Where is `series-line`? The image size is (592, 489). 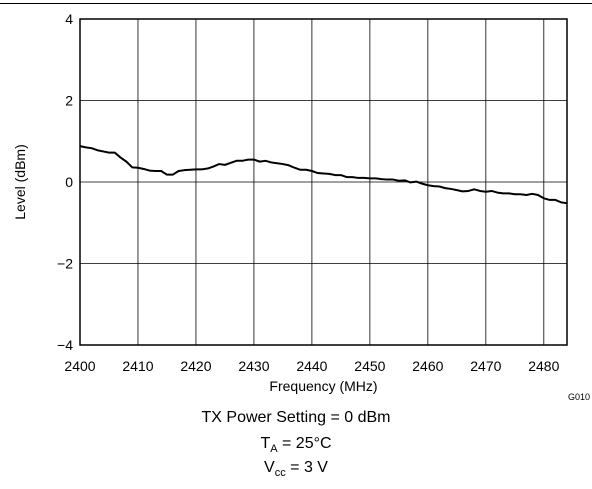 series-line is located at coordinates (323, 175).